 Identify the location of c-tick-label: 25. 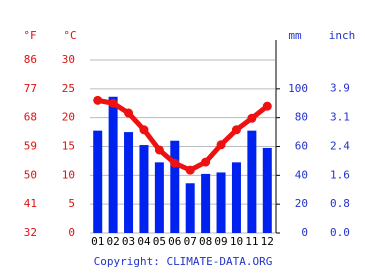
(68, 88).